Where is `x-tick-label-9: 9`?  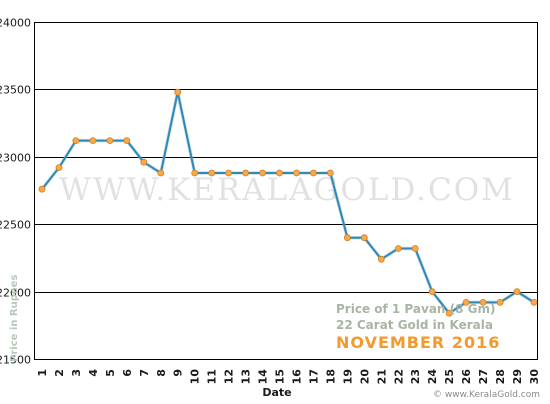 x-tick-label-9: 9 is located at coordinates (178, 373).